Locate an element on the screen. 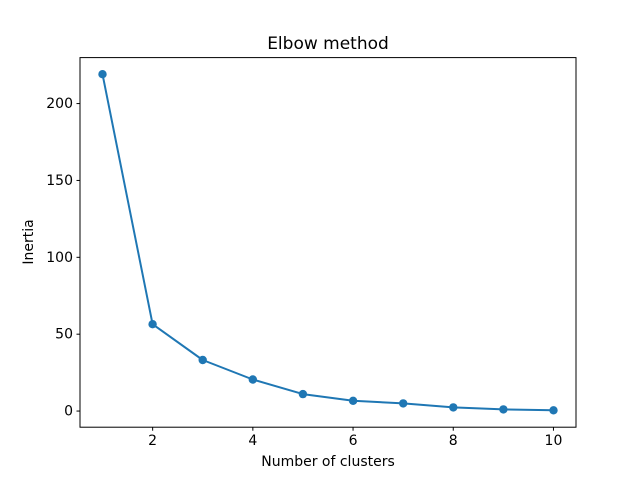 Image resolution: width=640 pixels, height=480 pixels. chart-title: Elbow method is located at coordinates (328, 44).